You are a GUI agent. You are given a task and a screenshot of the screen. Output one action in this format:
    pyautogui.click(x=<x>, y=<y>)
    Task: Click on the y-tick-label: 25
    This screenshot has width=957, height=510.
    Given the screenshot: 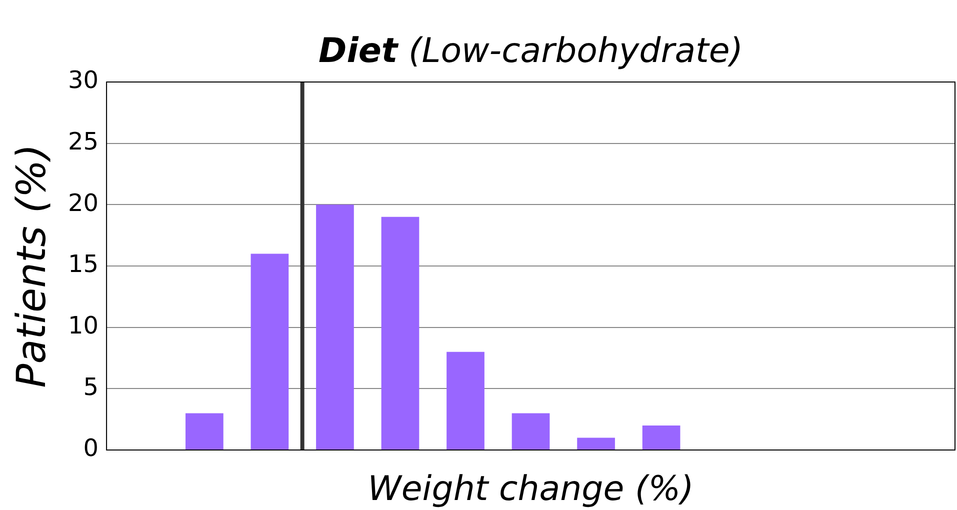 What is the action you would take?
    pyautogui.click(x=83, y=142)
    